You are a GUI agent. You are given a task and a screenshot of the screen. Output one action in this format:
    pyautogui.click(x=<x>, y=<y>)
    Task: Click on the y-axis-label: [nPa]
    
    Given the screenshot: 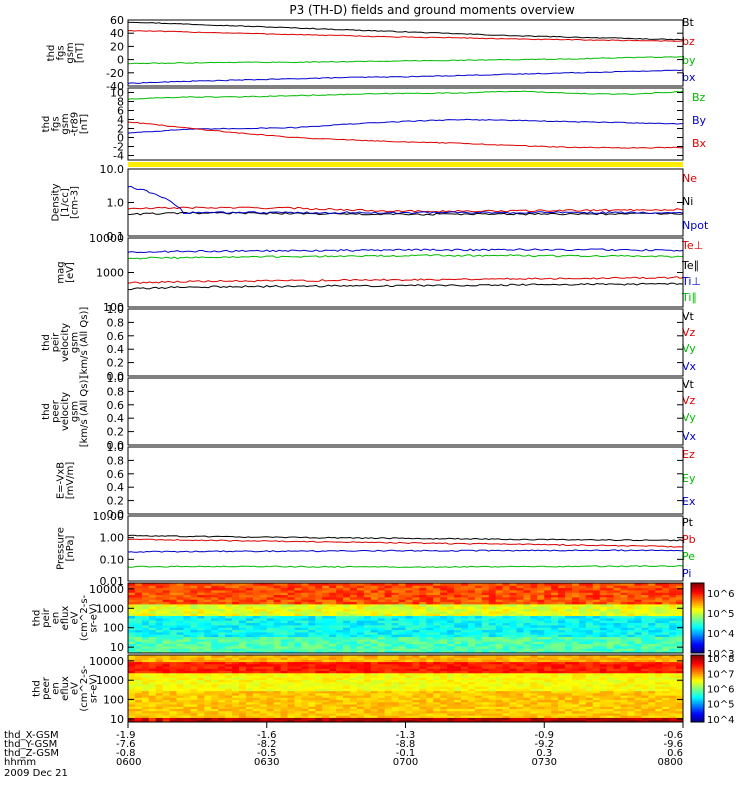 What is the action you would take?
    pyautogui.click(x=70, y=548)
    